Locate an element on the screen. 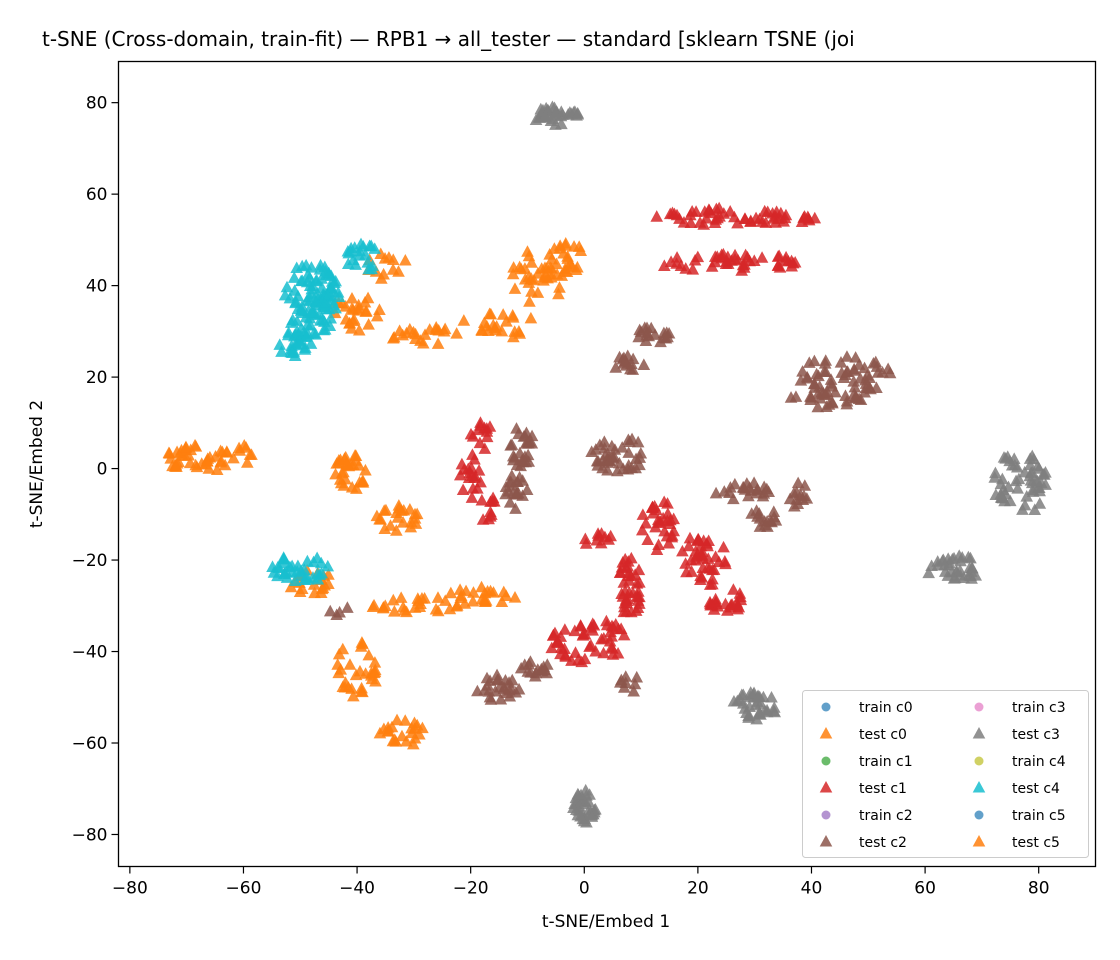  x-tick-label: −20 is located at coordinates (471, 889).